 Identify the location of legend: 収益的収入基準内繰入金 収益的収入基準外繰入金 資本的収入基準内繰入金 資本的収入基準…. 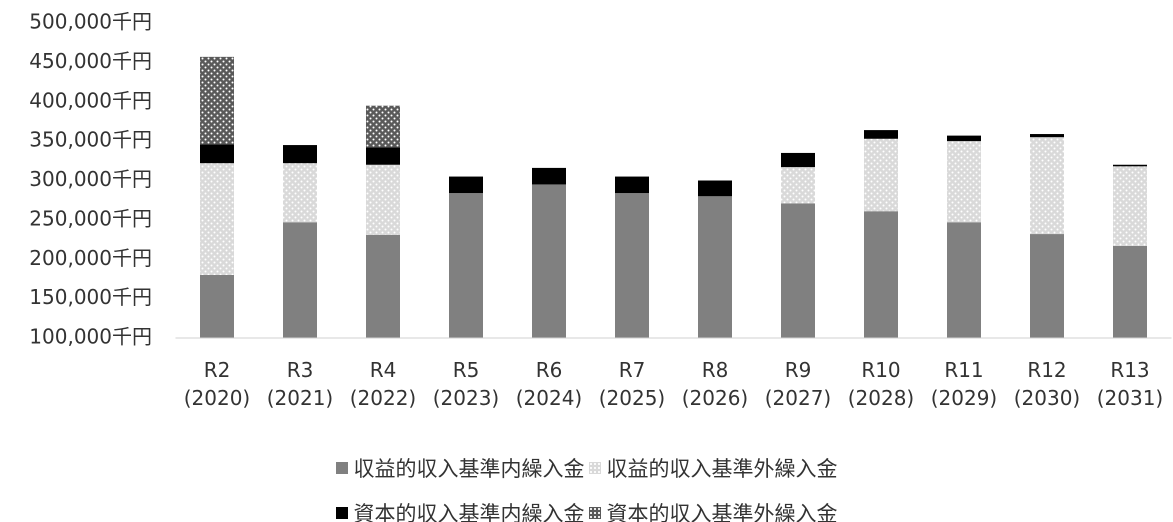
(586, 483).